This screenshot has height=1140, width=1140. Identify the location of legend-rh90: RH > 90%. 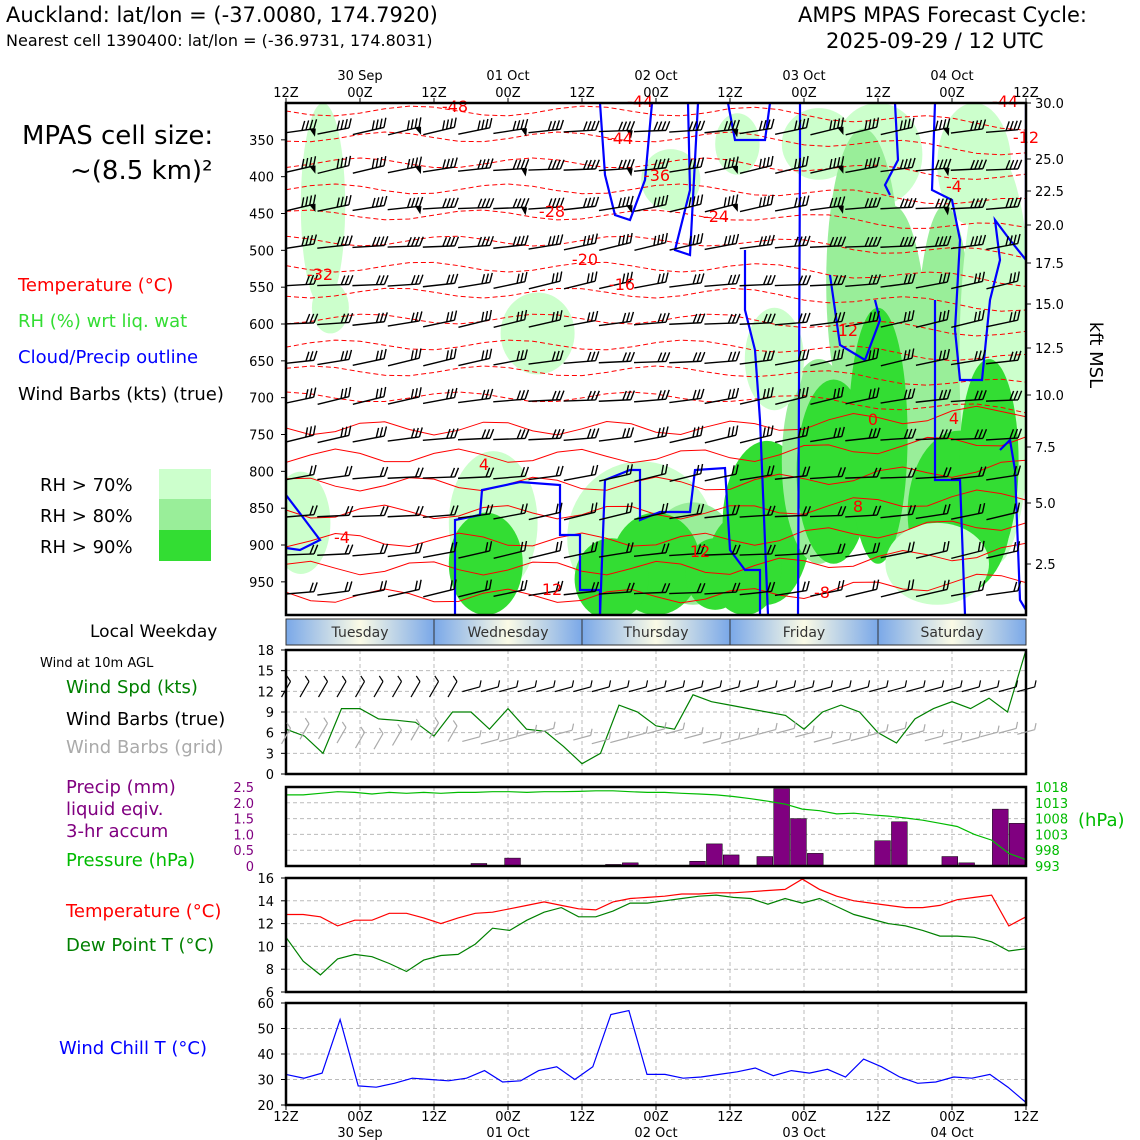
(86, 547).